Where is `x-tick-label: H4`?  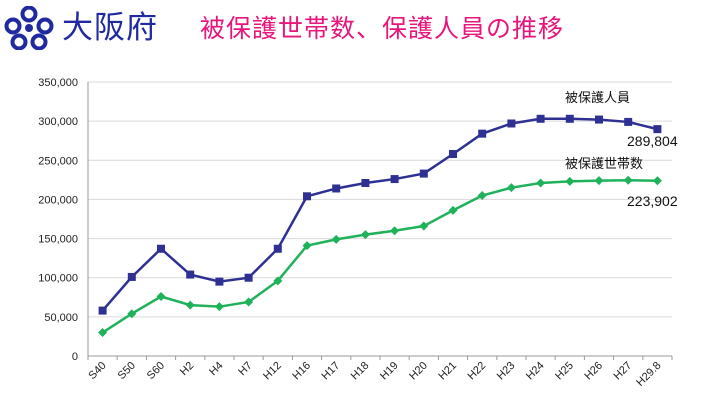 x-tick-label: H4 is located at coordinates (216, 369).